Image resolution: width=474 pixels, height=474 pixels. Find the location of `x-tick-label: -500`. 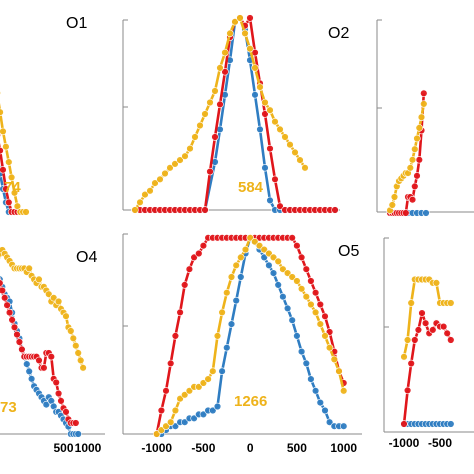

x-tick-label: -500 is located at coordinates (440, 443).